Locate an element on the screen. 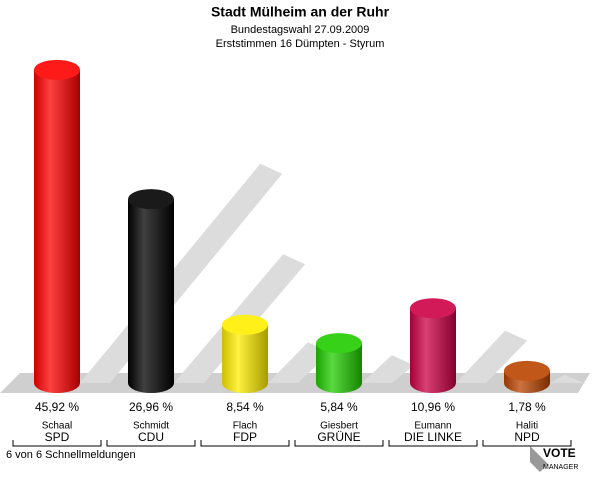  x-tick-label: CDU is located at coordinates (151, 437).